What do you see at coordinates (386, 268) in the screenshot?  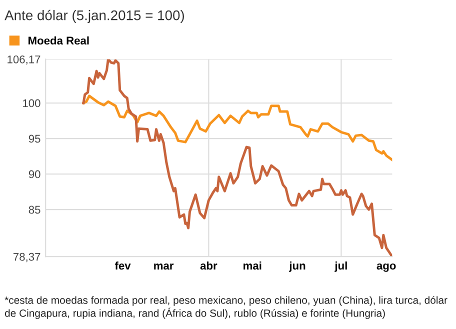 I see `x-tick-label: ago` at bounding box center [386, 268].